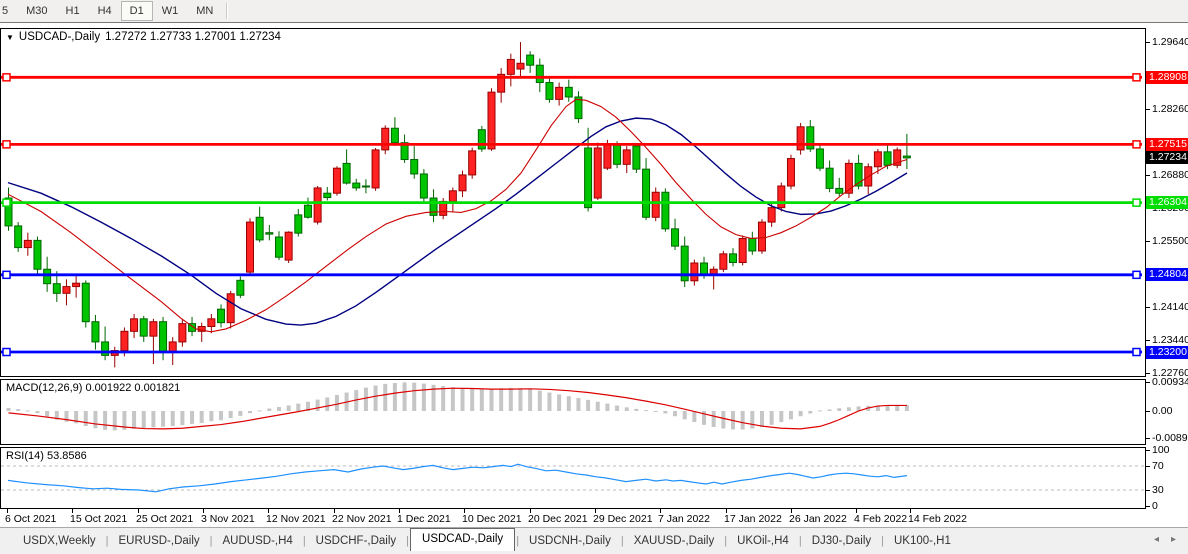 This screenshot has height=554, width=1188. I want to click on hline-price-label: 1.27515, so click(1167, 144).